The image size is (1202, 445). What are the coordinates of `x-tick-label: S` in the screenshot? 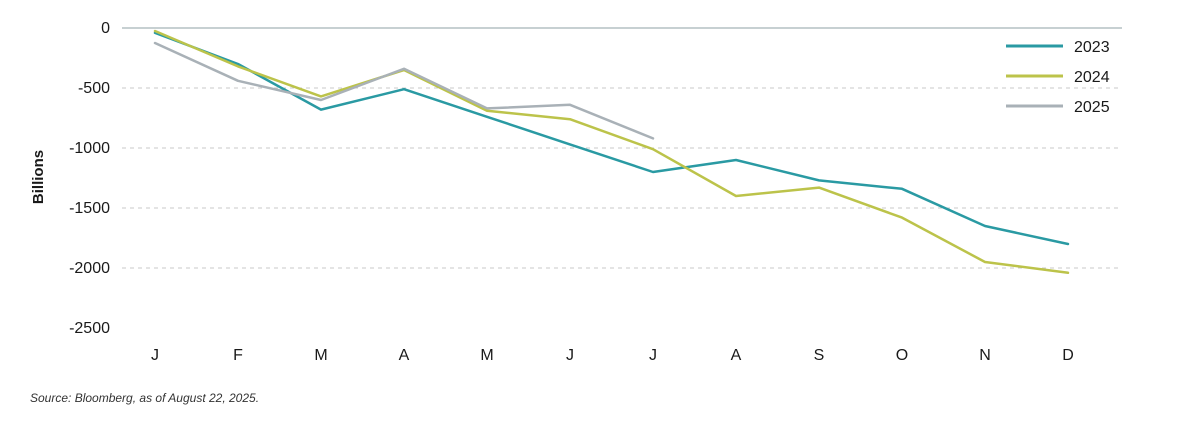 It's located at (819, 355).